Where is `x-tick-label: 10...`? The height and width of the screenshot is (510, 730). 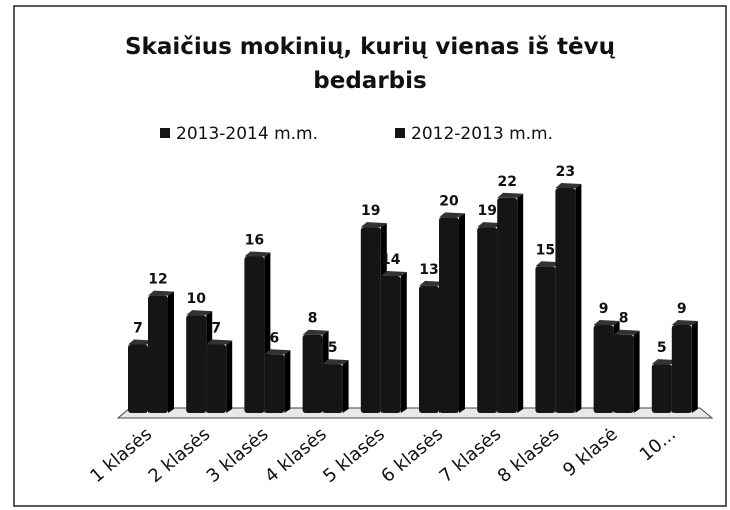
x-tick-label: 10... is located at coordinates (658, 445).